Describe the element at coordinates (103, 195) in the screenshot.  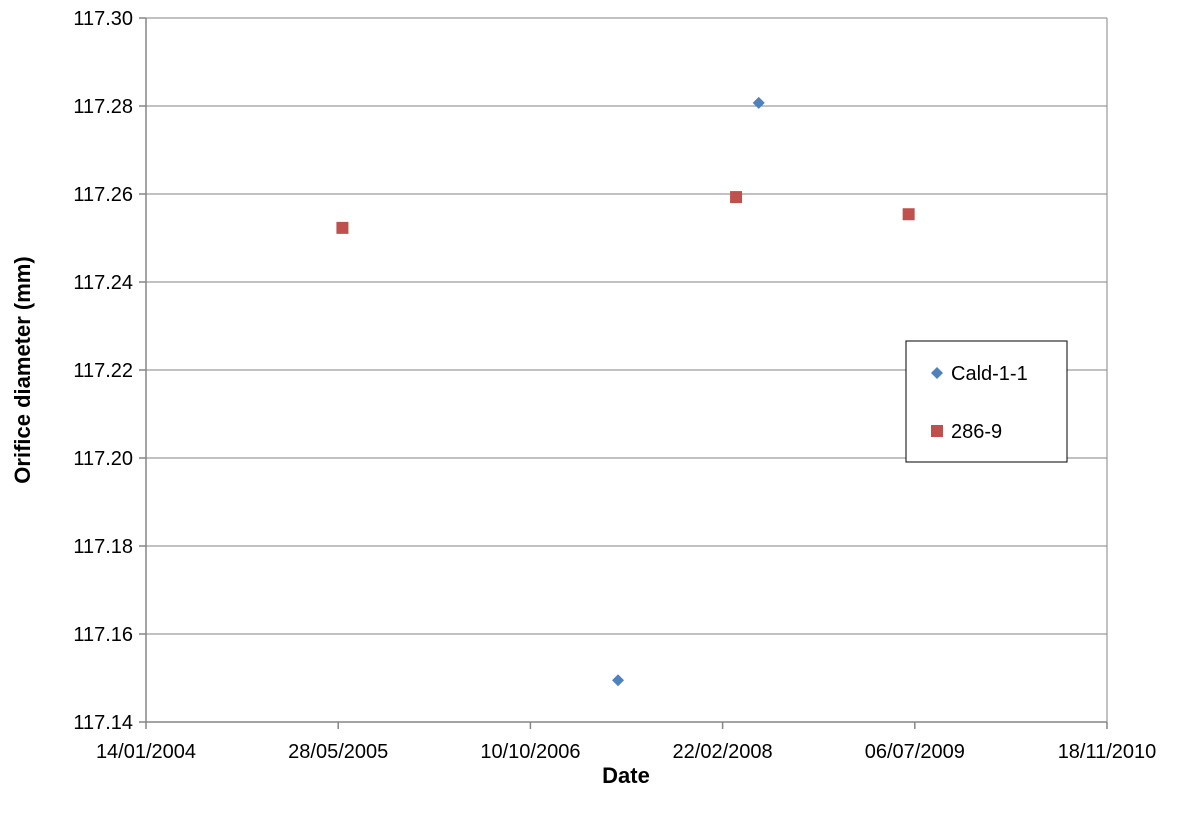
I see `y-tick-label: 117.26` at that location.